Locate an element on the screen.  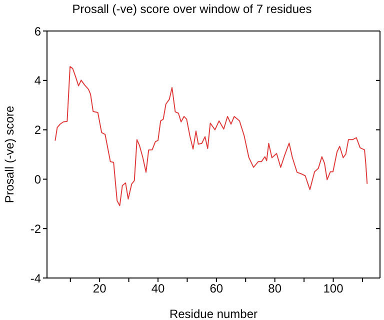
x-axis-title: Residue number is located at coordinates (213, 313).